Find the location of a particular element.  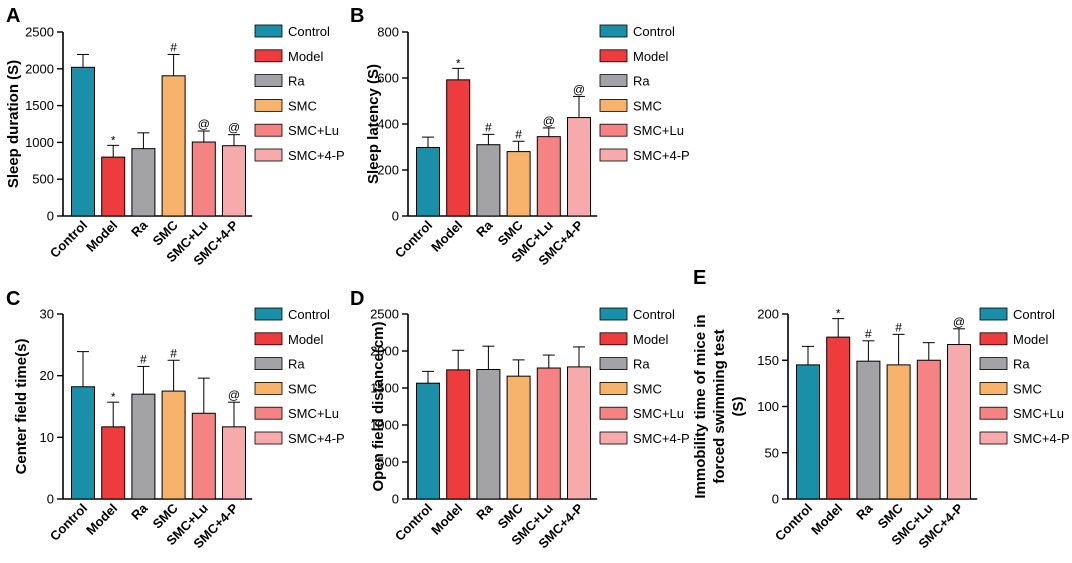

y-tick-label: 30 is located at coordinates (47, 314).